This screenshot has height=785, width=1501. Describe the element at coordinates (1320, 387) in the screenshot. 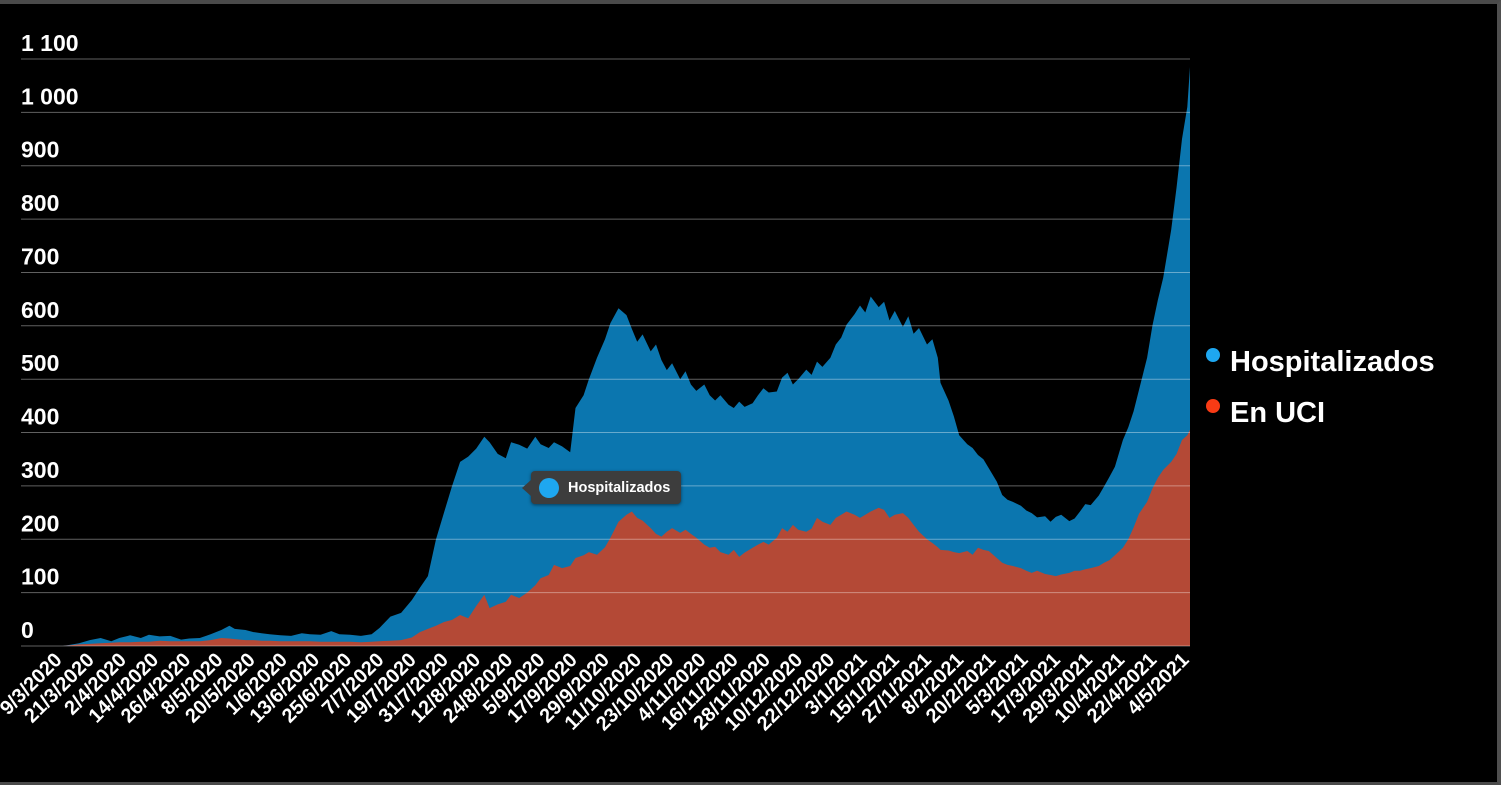

I see `legend: Hospitalizados En UCI` at that location.